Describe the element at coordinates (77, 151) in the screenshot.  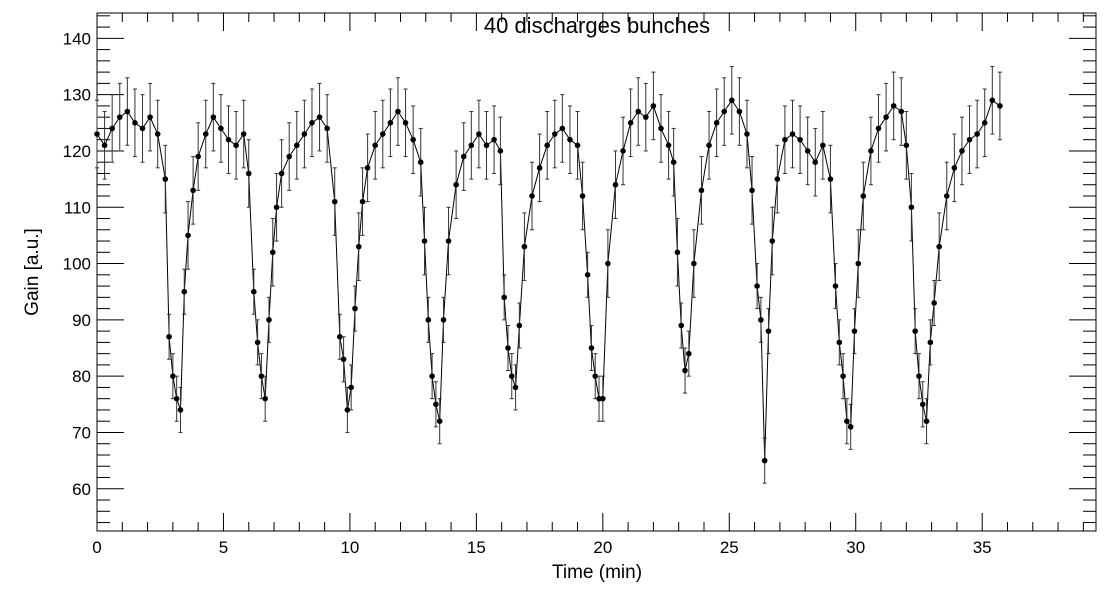
I see `y-tick-label: 120` at that location.